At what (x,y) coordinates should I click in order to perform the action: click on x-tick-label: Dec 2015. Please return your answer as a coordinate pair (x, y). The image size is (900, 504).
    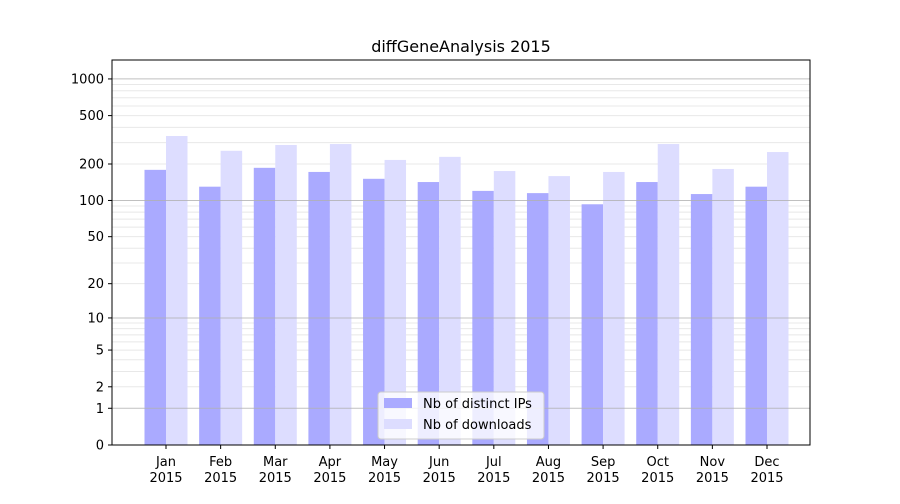
    Looking at the image, I should click on (766, 470).